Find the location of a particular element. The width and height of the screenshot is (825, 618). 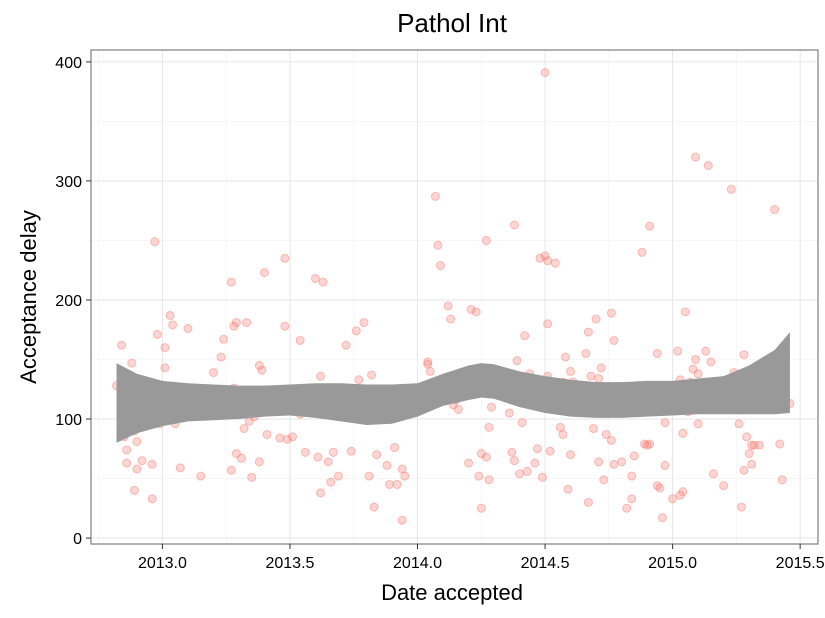

x-tick-label: 2013.0 is located at coordinates (162, 563).